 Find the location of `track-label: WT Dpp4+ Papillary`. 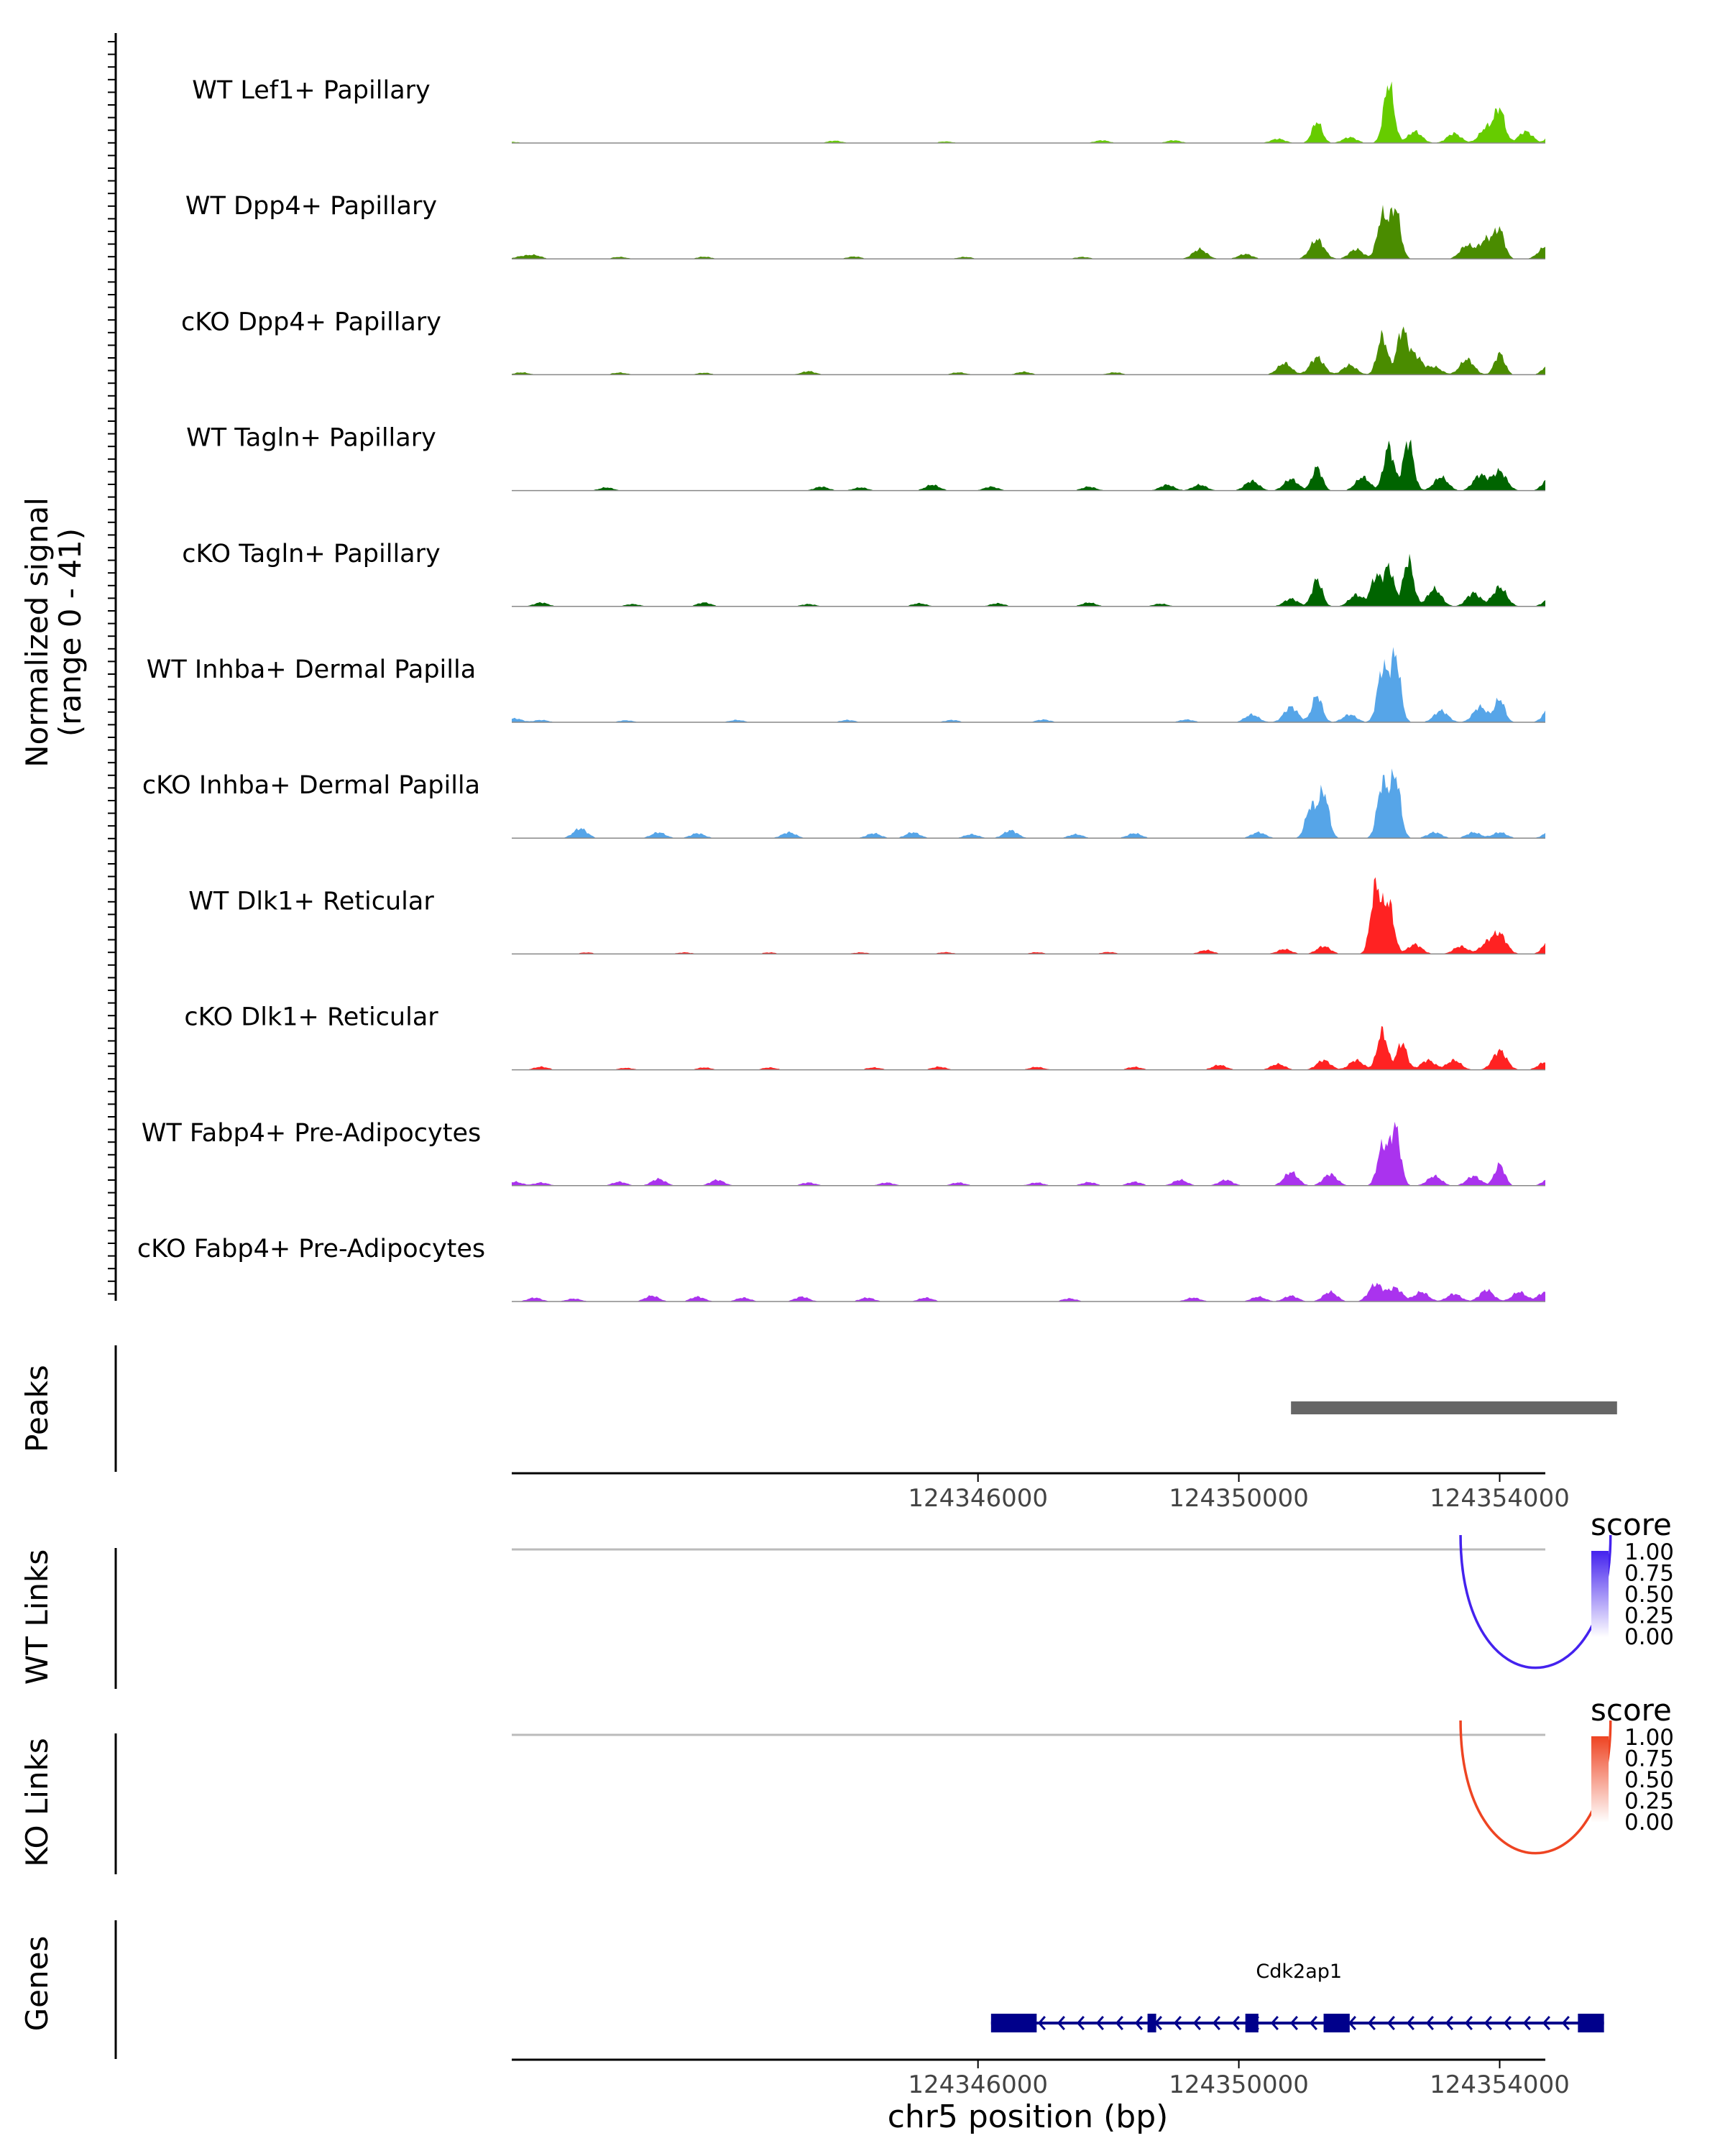

track-label: WT Dpp4+ Papillary is located at coordinates (311, 206).